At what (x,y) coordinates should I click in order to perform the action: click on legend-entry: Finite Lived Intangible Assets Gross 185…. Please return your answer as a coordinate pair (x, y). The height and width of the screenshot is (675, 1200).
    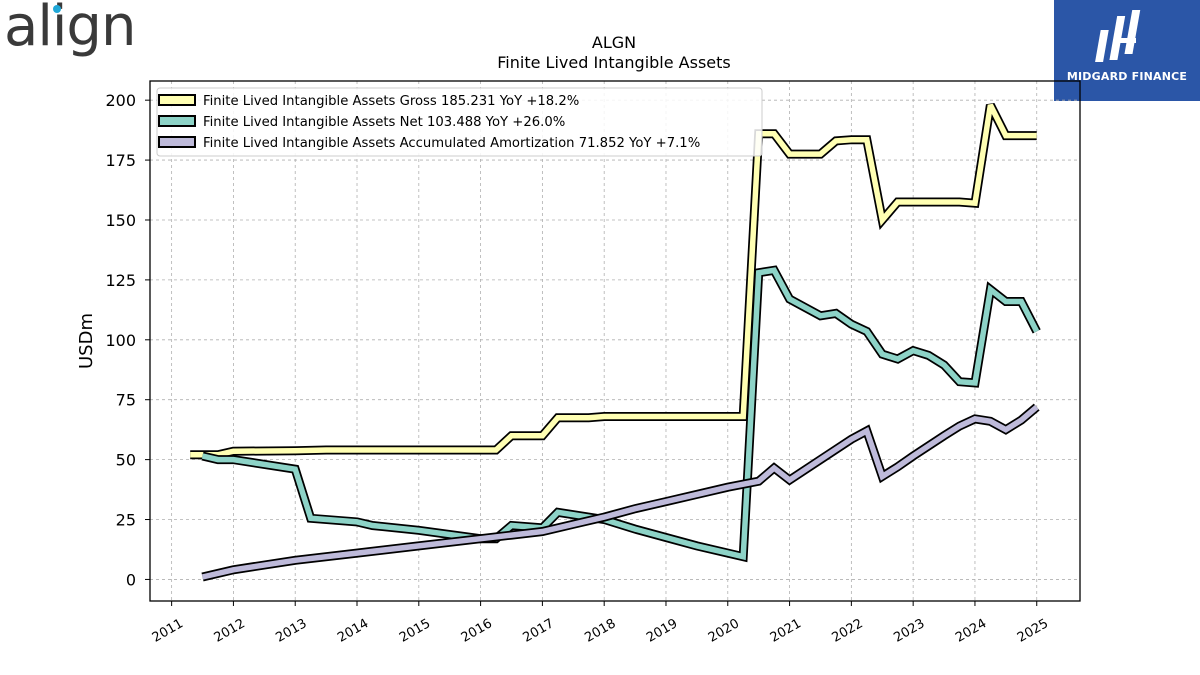
    Looking at the image, I should click on (391, 101).